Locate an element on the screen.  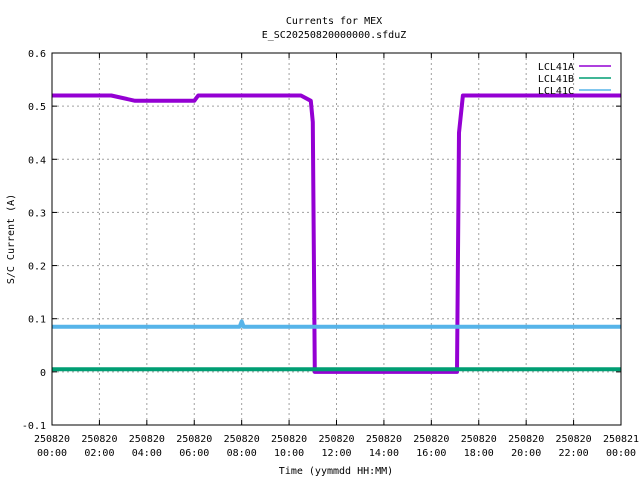
y-tick-label: 0.6 is located at coordinates (37, 54).